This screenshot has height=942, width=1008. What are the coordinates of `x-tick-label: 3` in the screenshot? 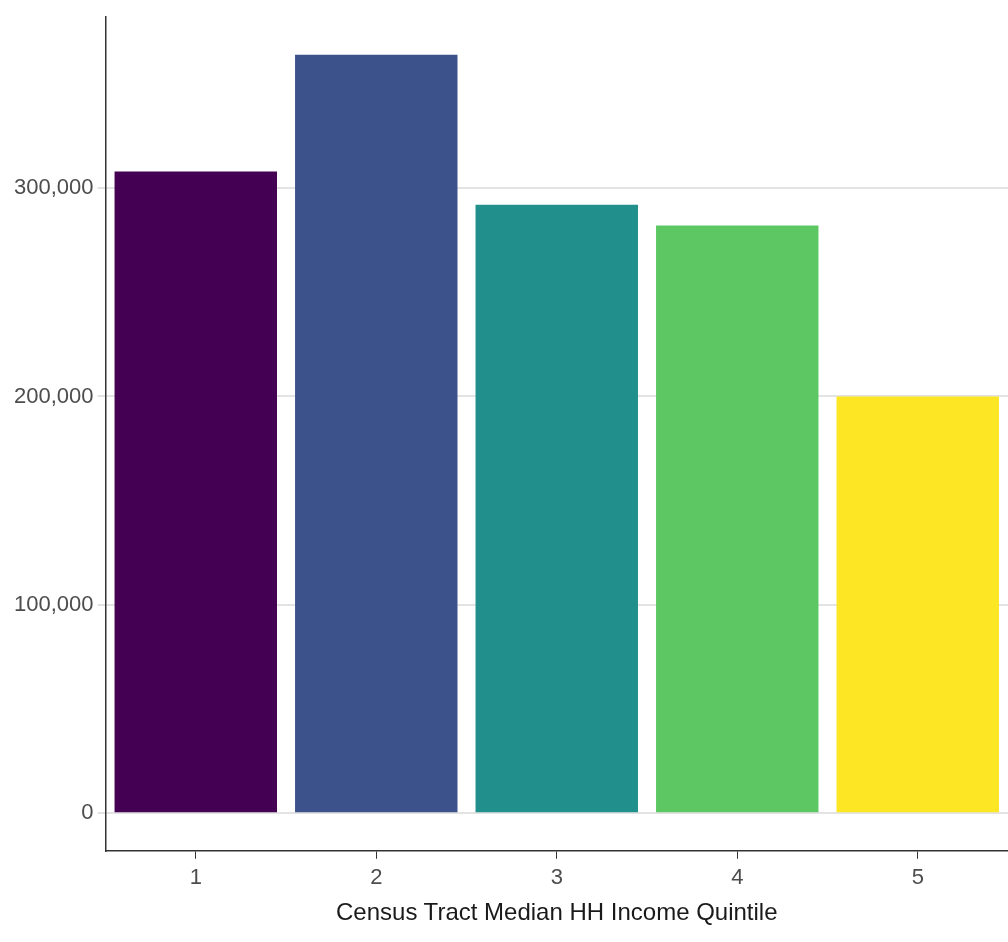 It's located at (556, 877).